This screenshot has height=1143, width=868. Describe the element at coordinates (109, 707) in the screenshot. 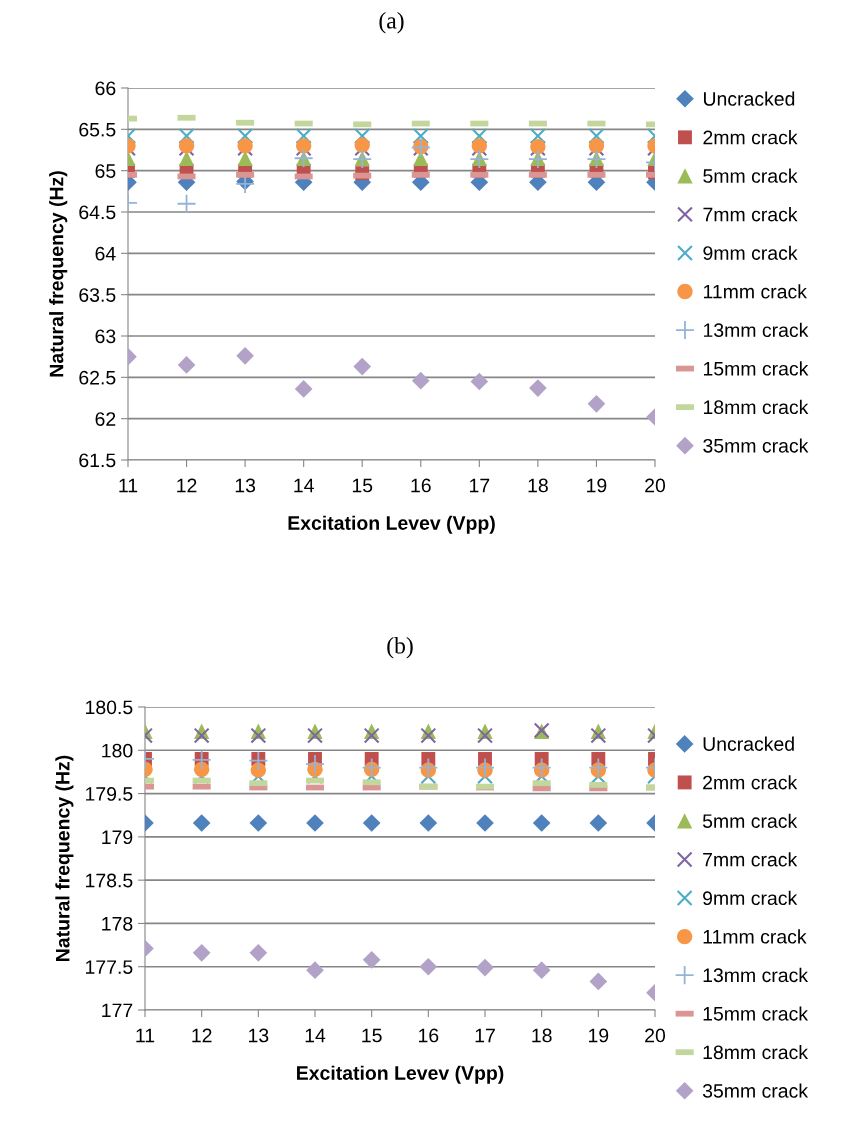

I see `y-tick-label: 180.5` at that location.